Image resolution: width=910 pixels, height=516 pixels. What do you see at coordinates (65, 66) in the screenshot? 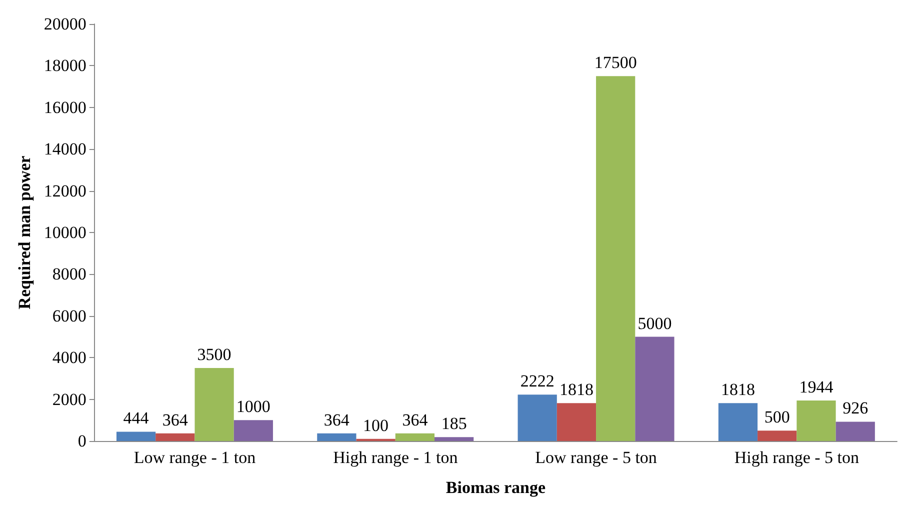
I see `y-tick-label: 18000` at bounding box center [65, 66].